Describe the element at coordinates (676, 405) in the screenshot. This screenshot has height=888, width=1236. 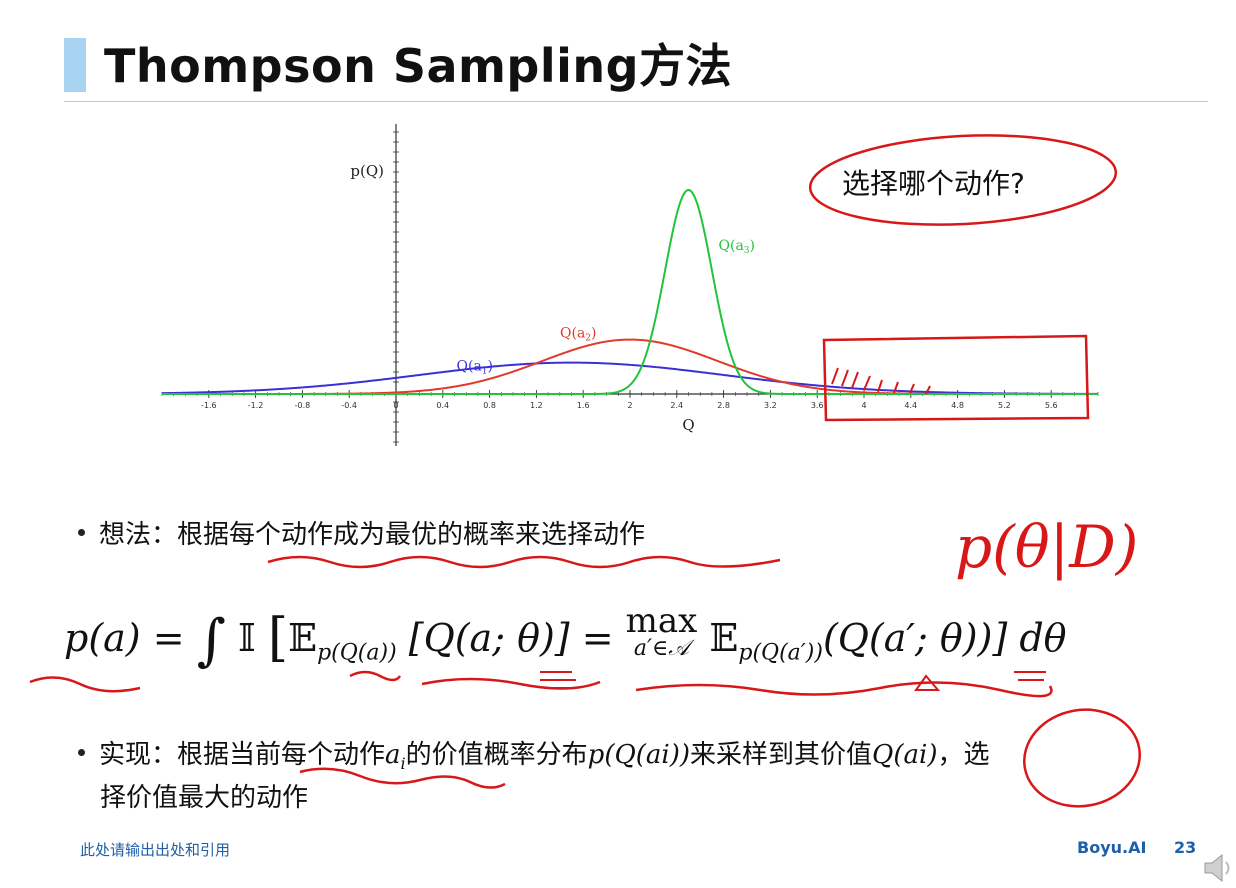
I see `x-tick-label: 2.4` at that location.